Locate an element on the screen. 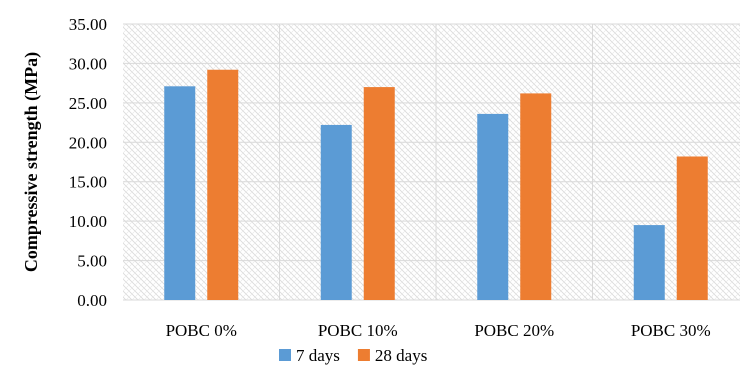 The width and height of the screenshot is (740, 372). y-tick-label: 5.00 is located at coordinates (92, 261).